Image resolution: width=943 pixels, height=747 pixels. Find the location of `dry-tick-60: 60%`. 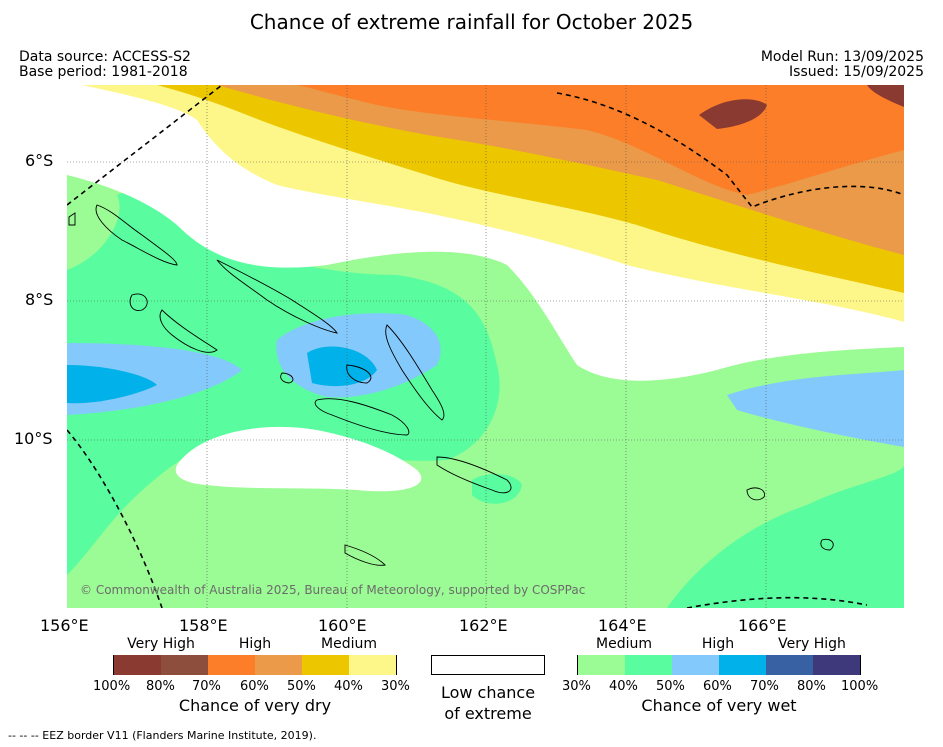

dry-tick-60: 60% is located at coordinates (254, 686).